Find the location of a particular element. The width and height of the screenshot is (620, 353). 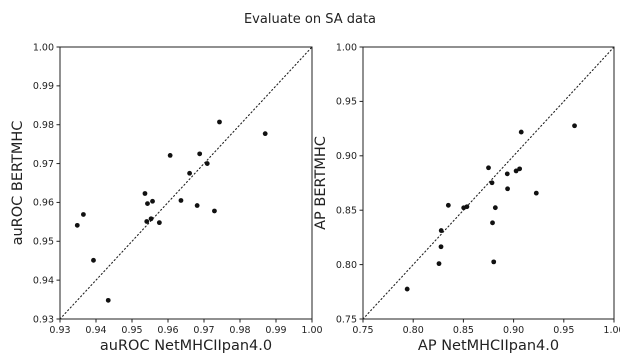

auroc-x-tick-label: 0.98 is located at coordinates (239, 330).